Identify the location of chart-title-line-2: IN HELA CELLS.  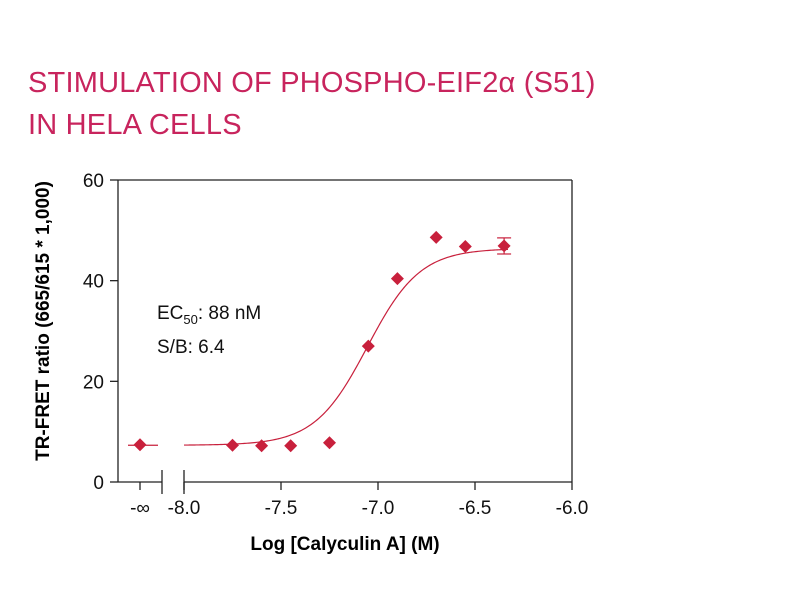
(135, 125).